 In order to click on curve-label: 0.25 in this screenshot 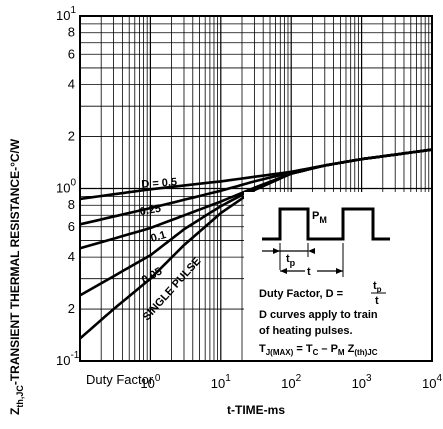, I will do `click(150, 211)`.